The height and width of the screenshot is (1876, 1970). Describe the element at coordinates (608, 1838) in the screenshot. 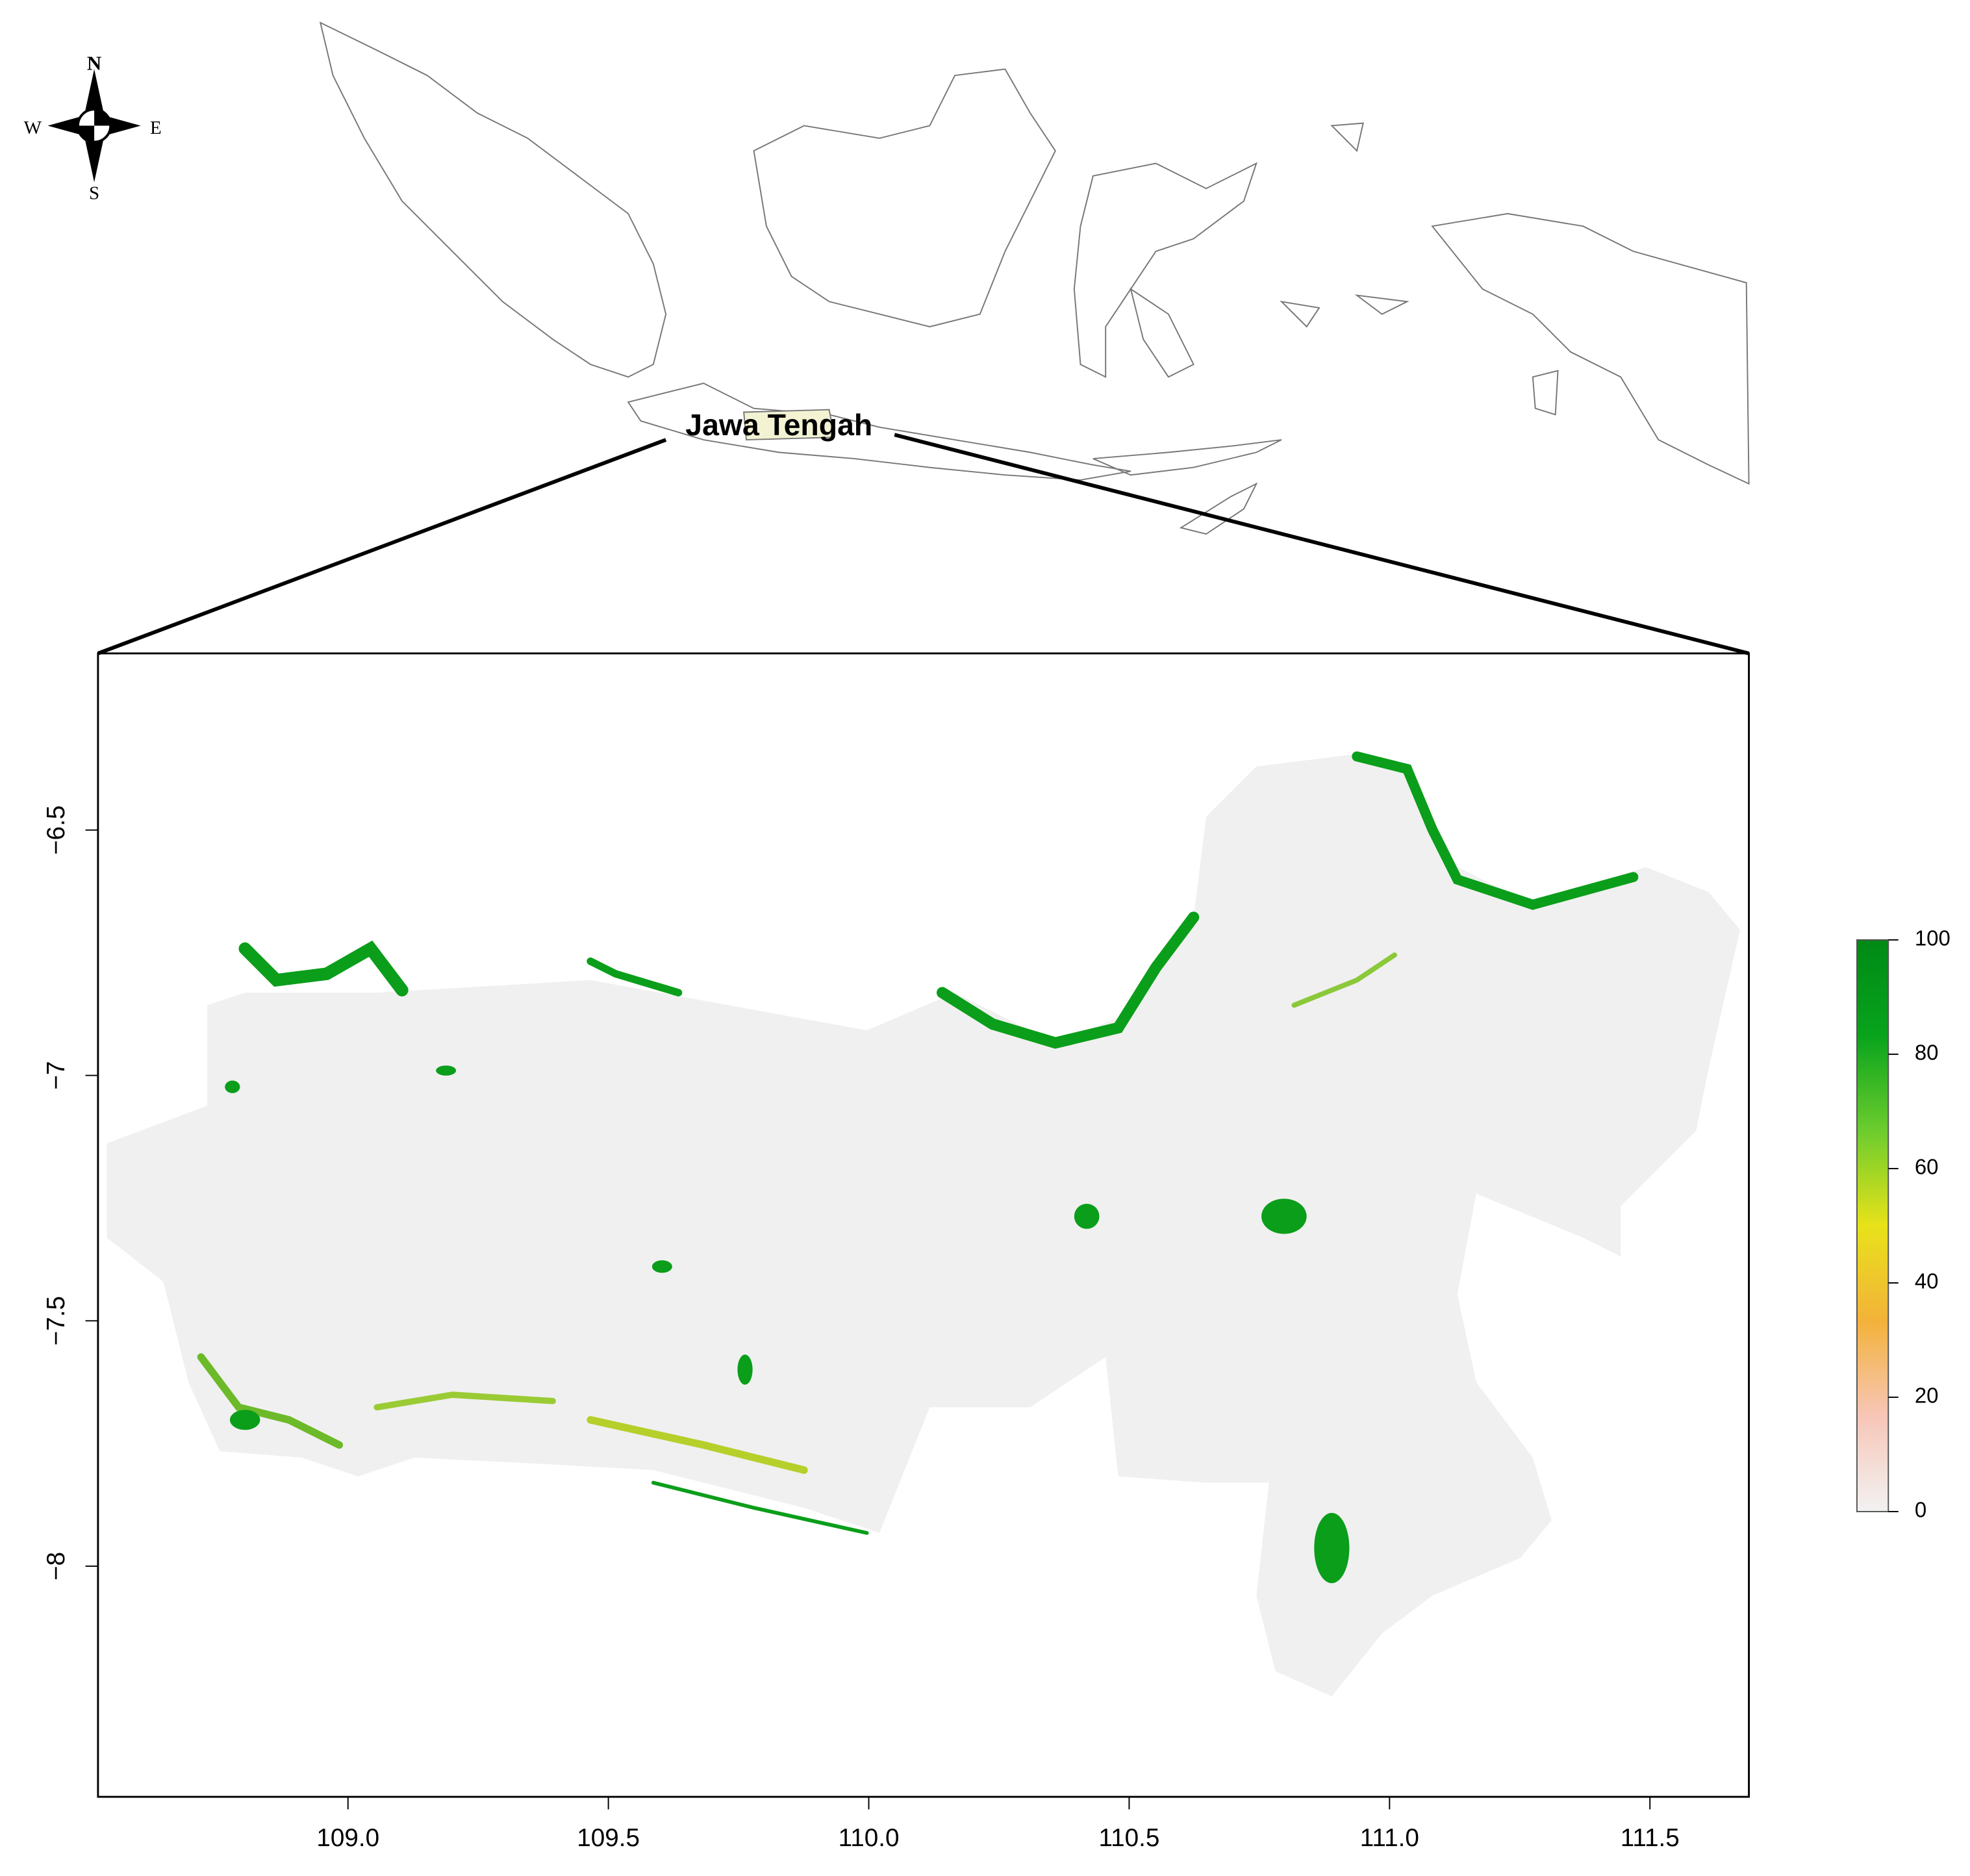

I see `x-tick-label: 109.5` at that location.